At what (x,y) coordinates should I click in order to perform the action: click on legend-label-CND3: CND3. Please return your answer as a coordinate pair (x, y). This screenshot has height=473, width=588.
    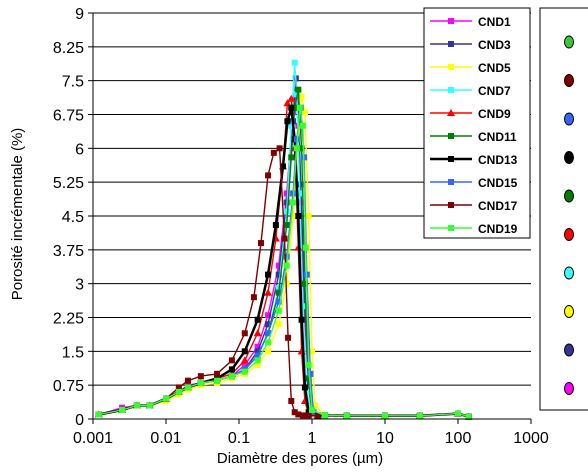
    Looking at the image, I should click on (494, 45).